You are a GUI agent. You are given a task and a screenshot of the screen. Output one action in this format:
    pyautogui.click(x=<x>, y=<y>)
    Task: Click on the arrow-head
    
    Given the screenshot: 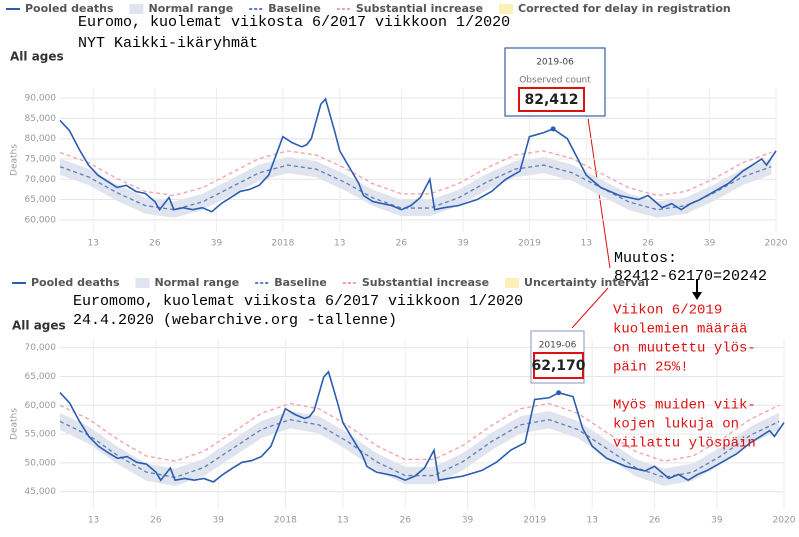 What is the action you would take?
    pyautogui.click(x=697, y=296)
    